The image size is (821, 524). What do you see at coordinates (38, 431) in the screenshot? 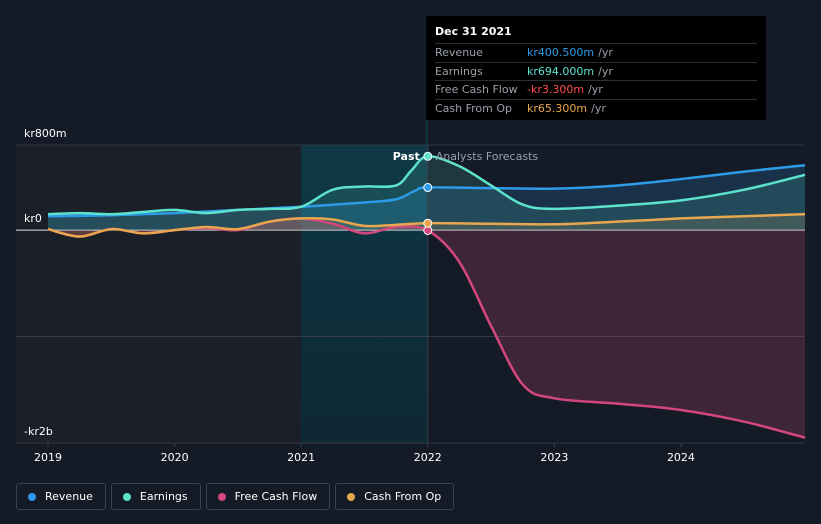
I see `y-tick-label: -kr2b` at bounding box center [38, 431].